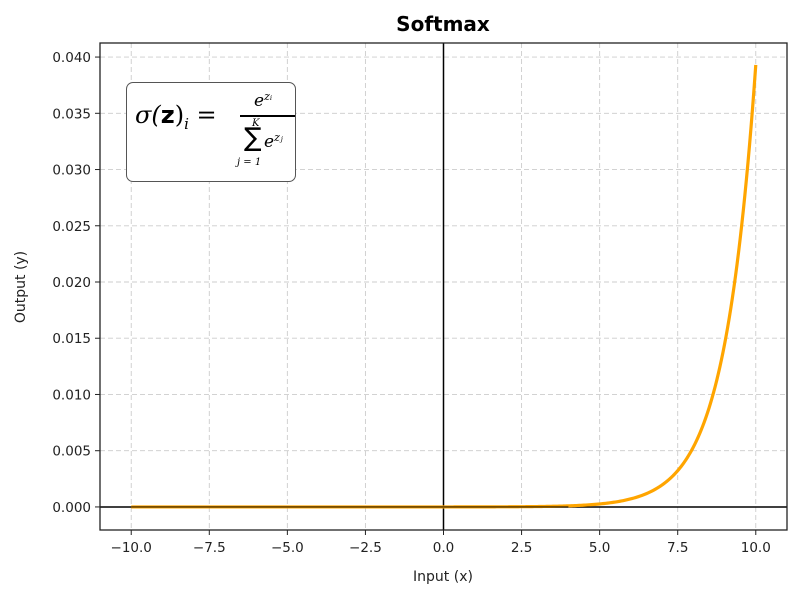  I want to click on x-axis-ticks: −10.0 −7.5 −5.0 −2.5 0.0 2.5 5.0 7.5 10.0, so click(441, 543).